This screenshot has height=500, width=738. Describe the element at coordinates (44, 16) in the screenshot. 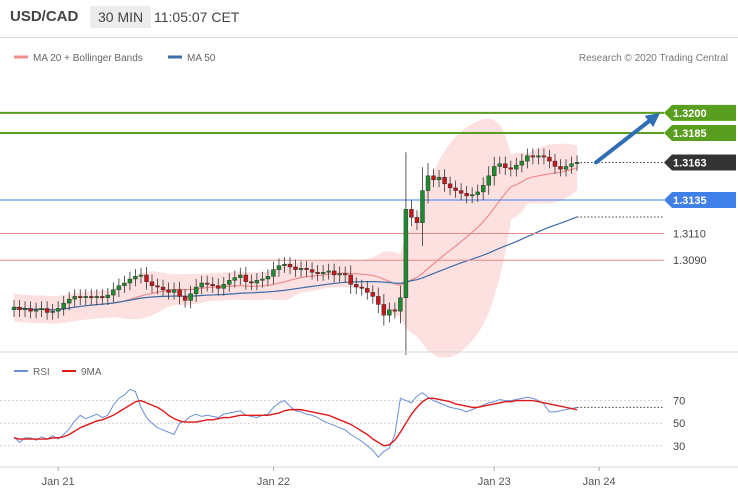

I see `symbol-label: USD/CAD` at that location.